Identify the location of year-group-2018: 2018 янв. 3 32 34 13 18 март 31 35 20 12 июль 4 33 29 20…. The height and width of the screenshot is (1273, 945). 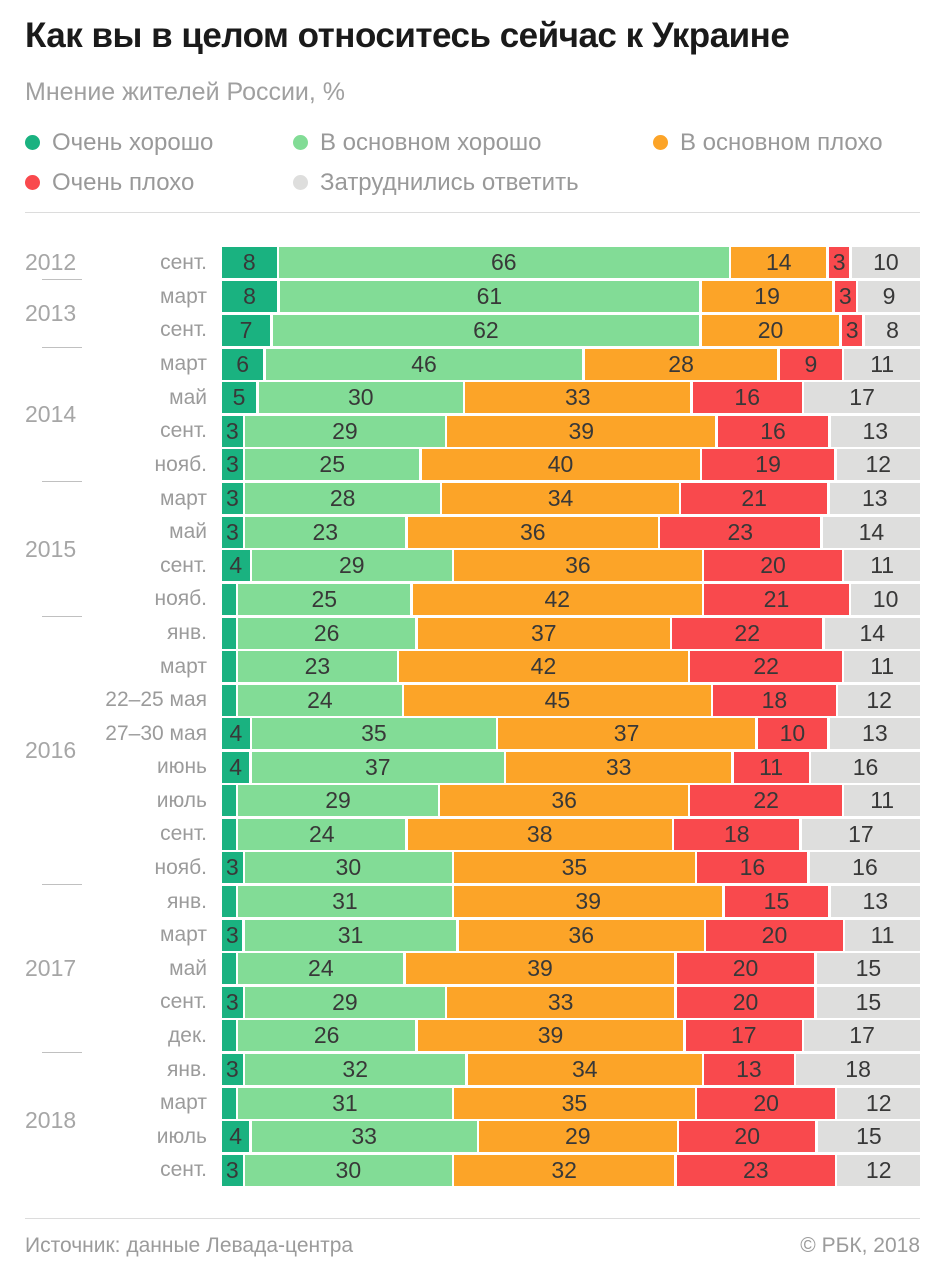
(472, 1120).